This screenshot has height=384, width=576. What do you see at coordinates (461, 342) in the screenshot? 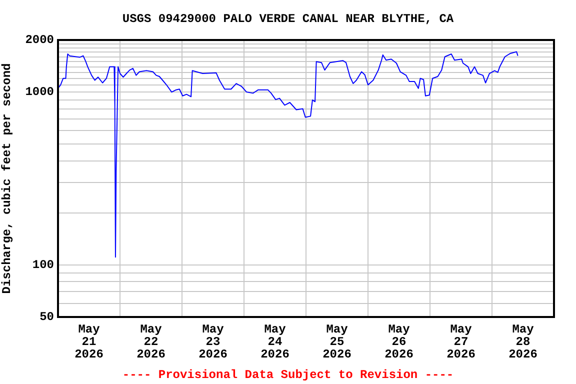
I see `x-tick-label: May 27 2026` at bounding box center [461, 342].